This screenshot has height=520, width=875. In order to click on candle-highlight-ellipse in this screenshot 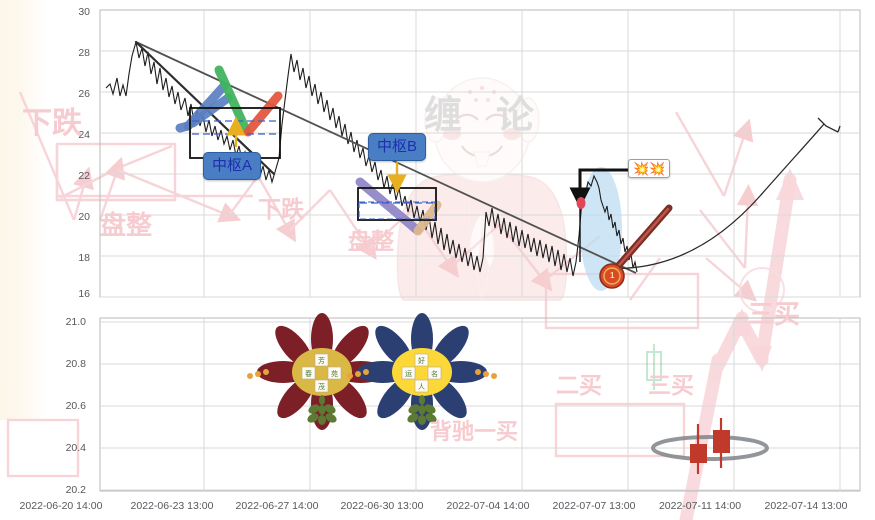, I will do `click(710, 448)`.